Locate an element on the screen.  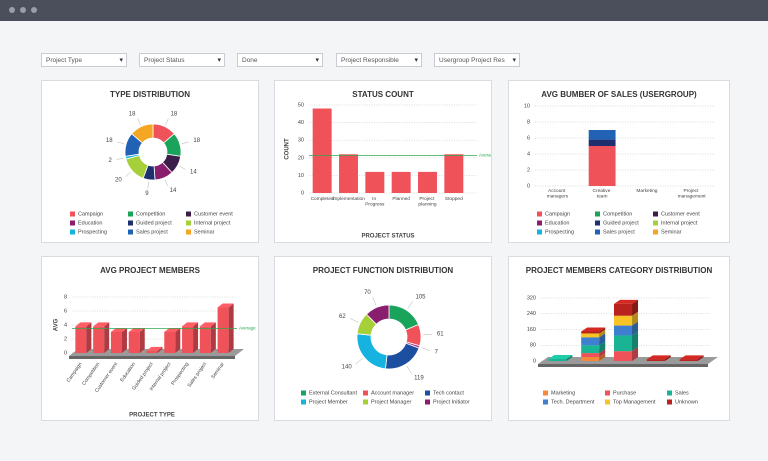
filter-dropdown: Project Status is located at coordinates (182, 60).